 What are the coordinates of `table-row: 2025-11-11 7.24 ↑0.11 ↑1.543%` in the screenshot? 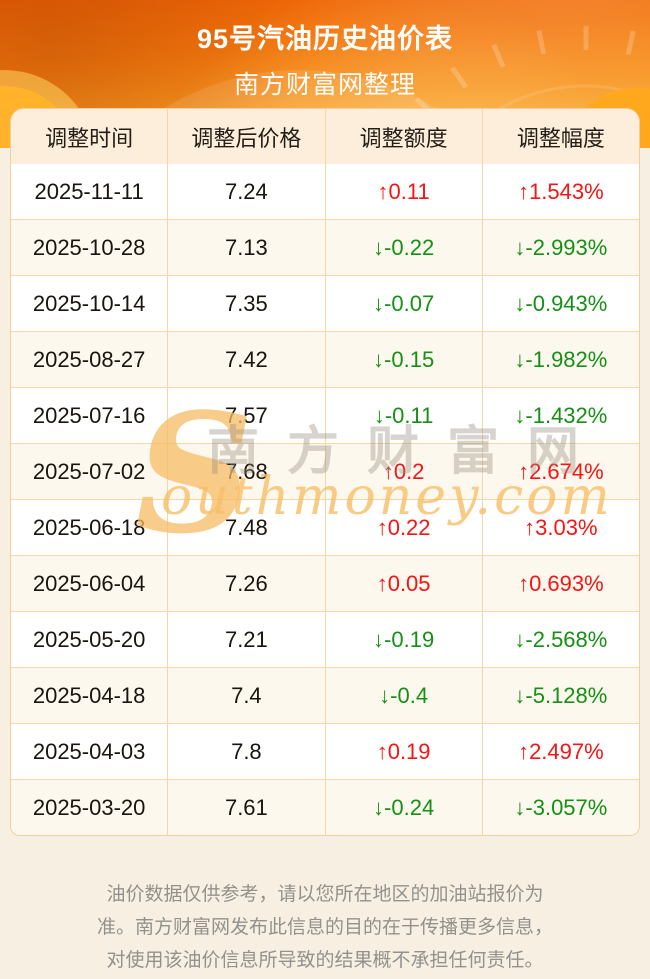 It's located at (325, 191).